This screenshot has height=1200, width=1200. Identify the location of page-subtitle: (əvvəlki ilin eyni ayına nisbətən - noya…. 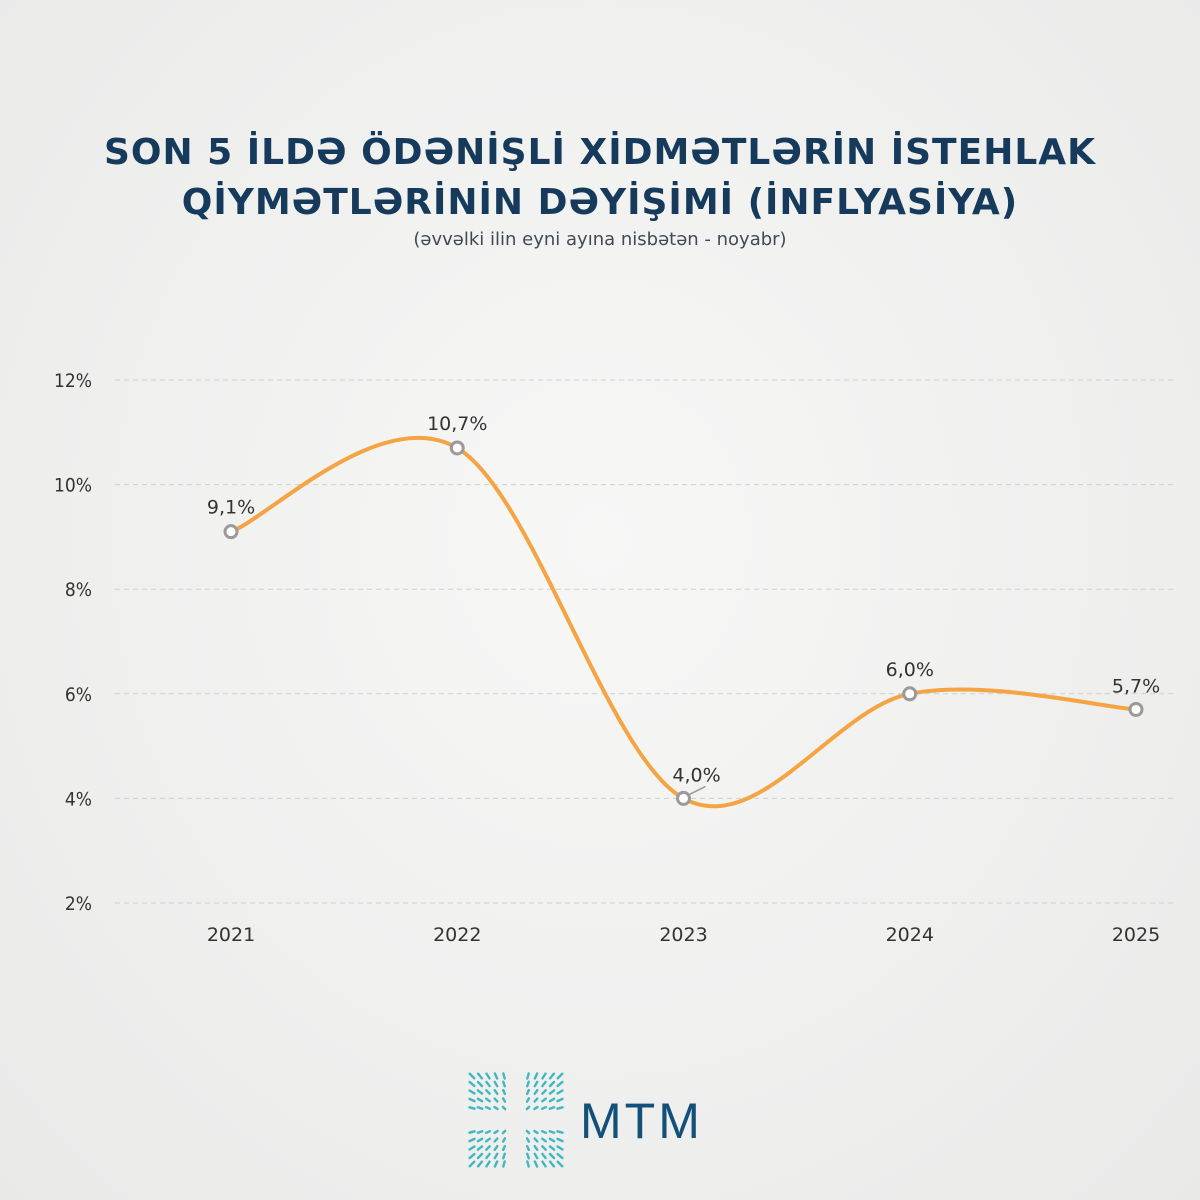
(600, 239).